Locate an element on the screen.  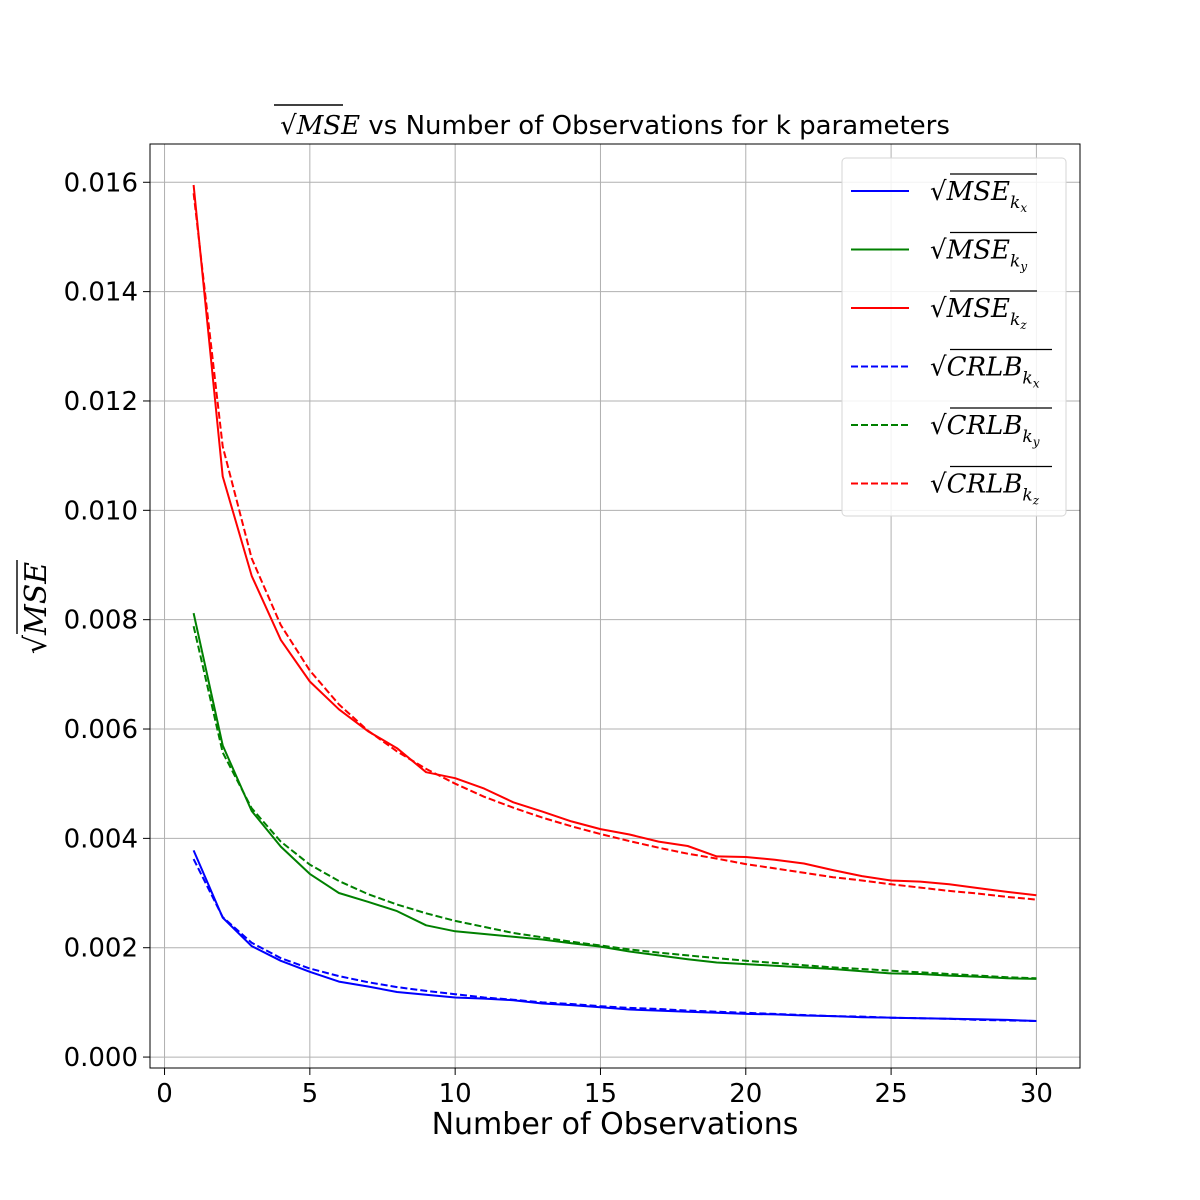
y-tick-label: 0.014 is located at coordinates (101, 293).